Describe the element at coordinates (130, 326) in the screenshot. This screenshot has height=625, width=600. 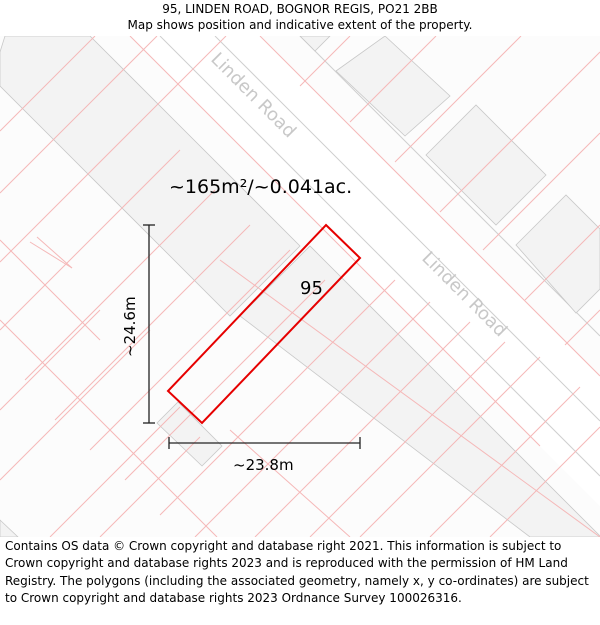
I see `height-dimension-label: ~24.6m` at that location.